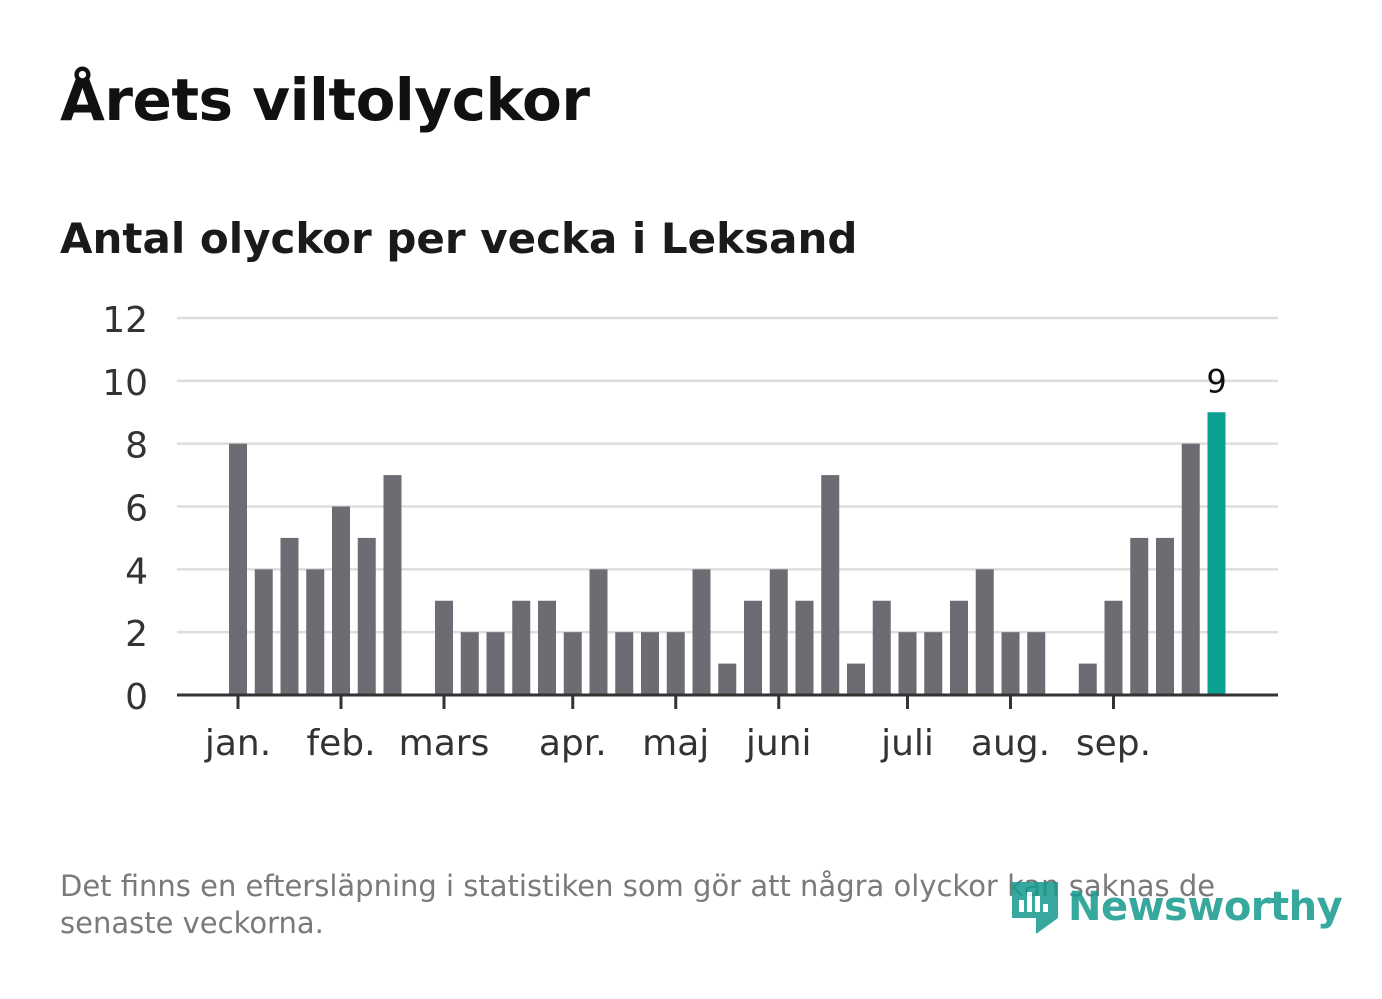 Image resolution: width=1382 pixels, height=999 pixels. Describe the element at coordinates (136, 634) in the screenshot. I see `y-tick-label: 2` at that location.